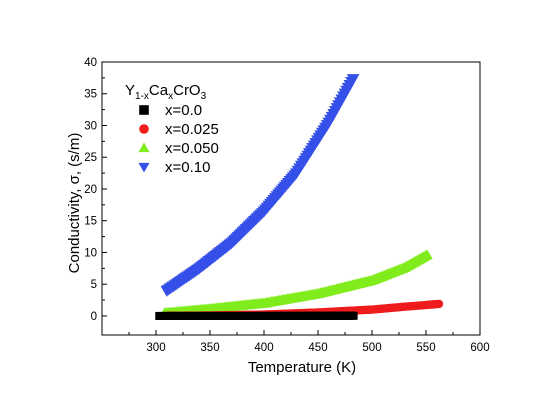 The image size is (550, 409). I want to click on x-tick-label: 300, so click(155, 348).